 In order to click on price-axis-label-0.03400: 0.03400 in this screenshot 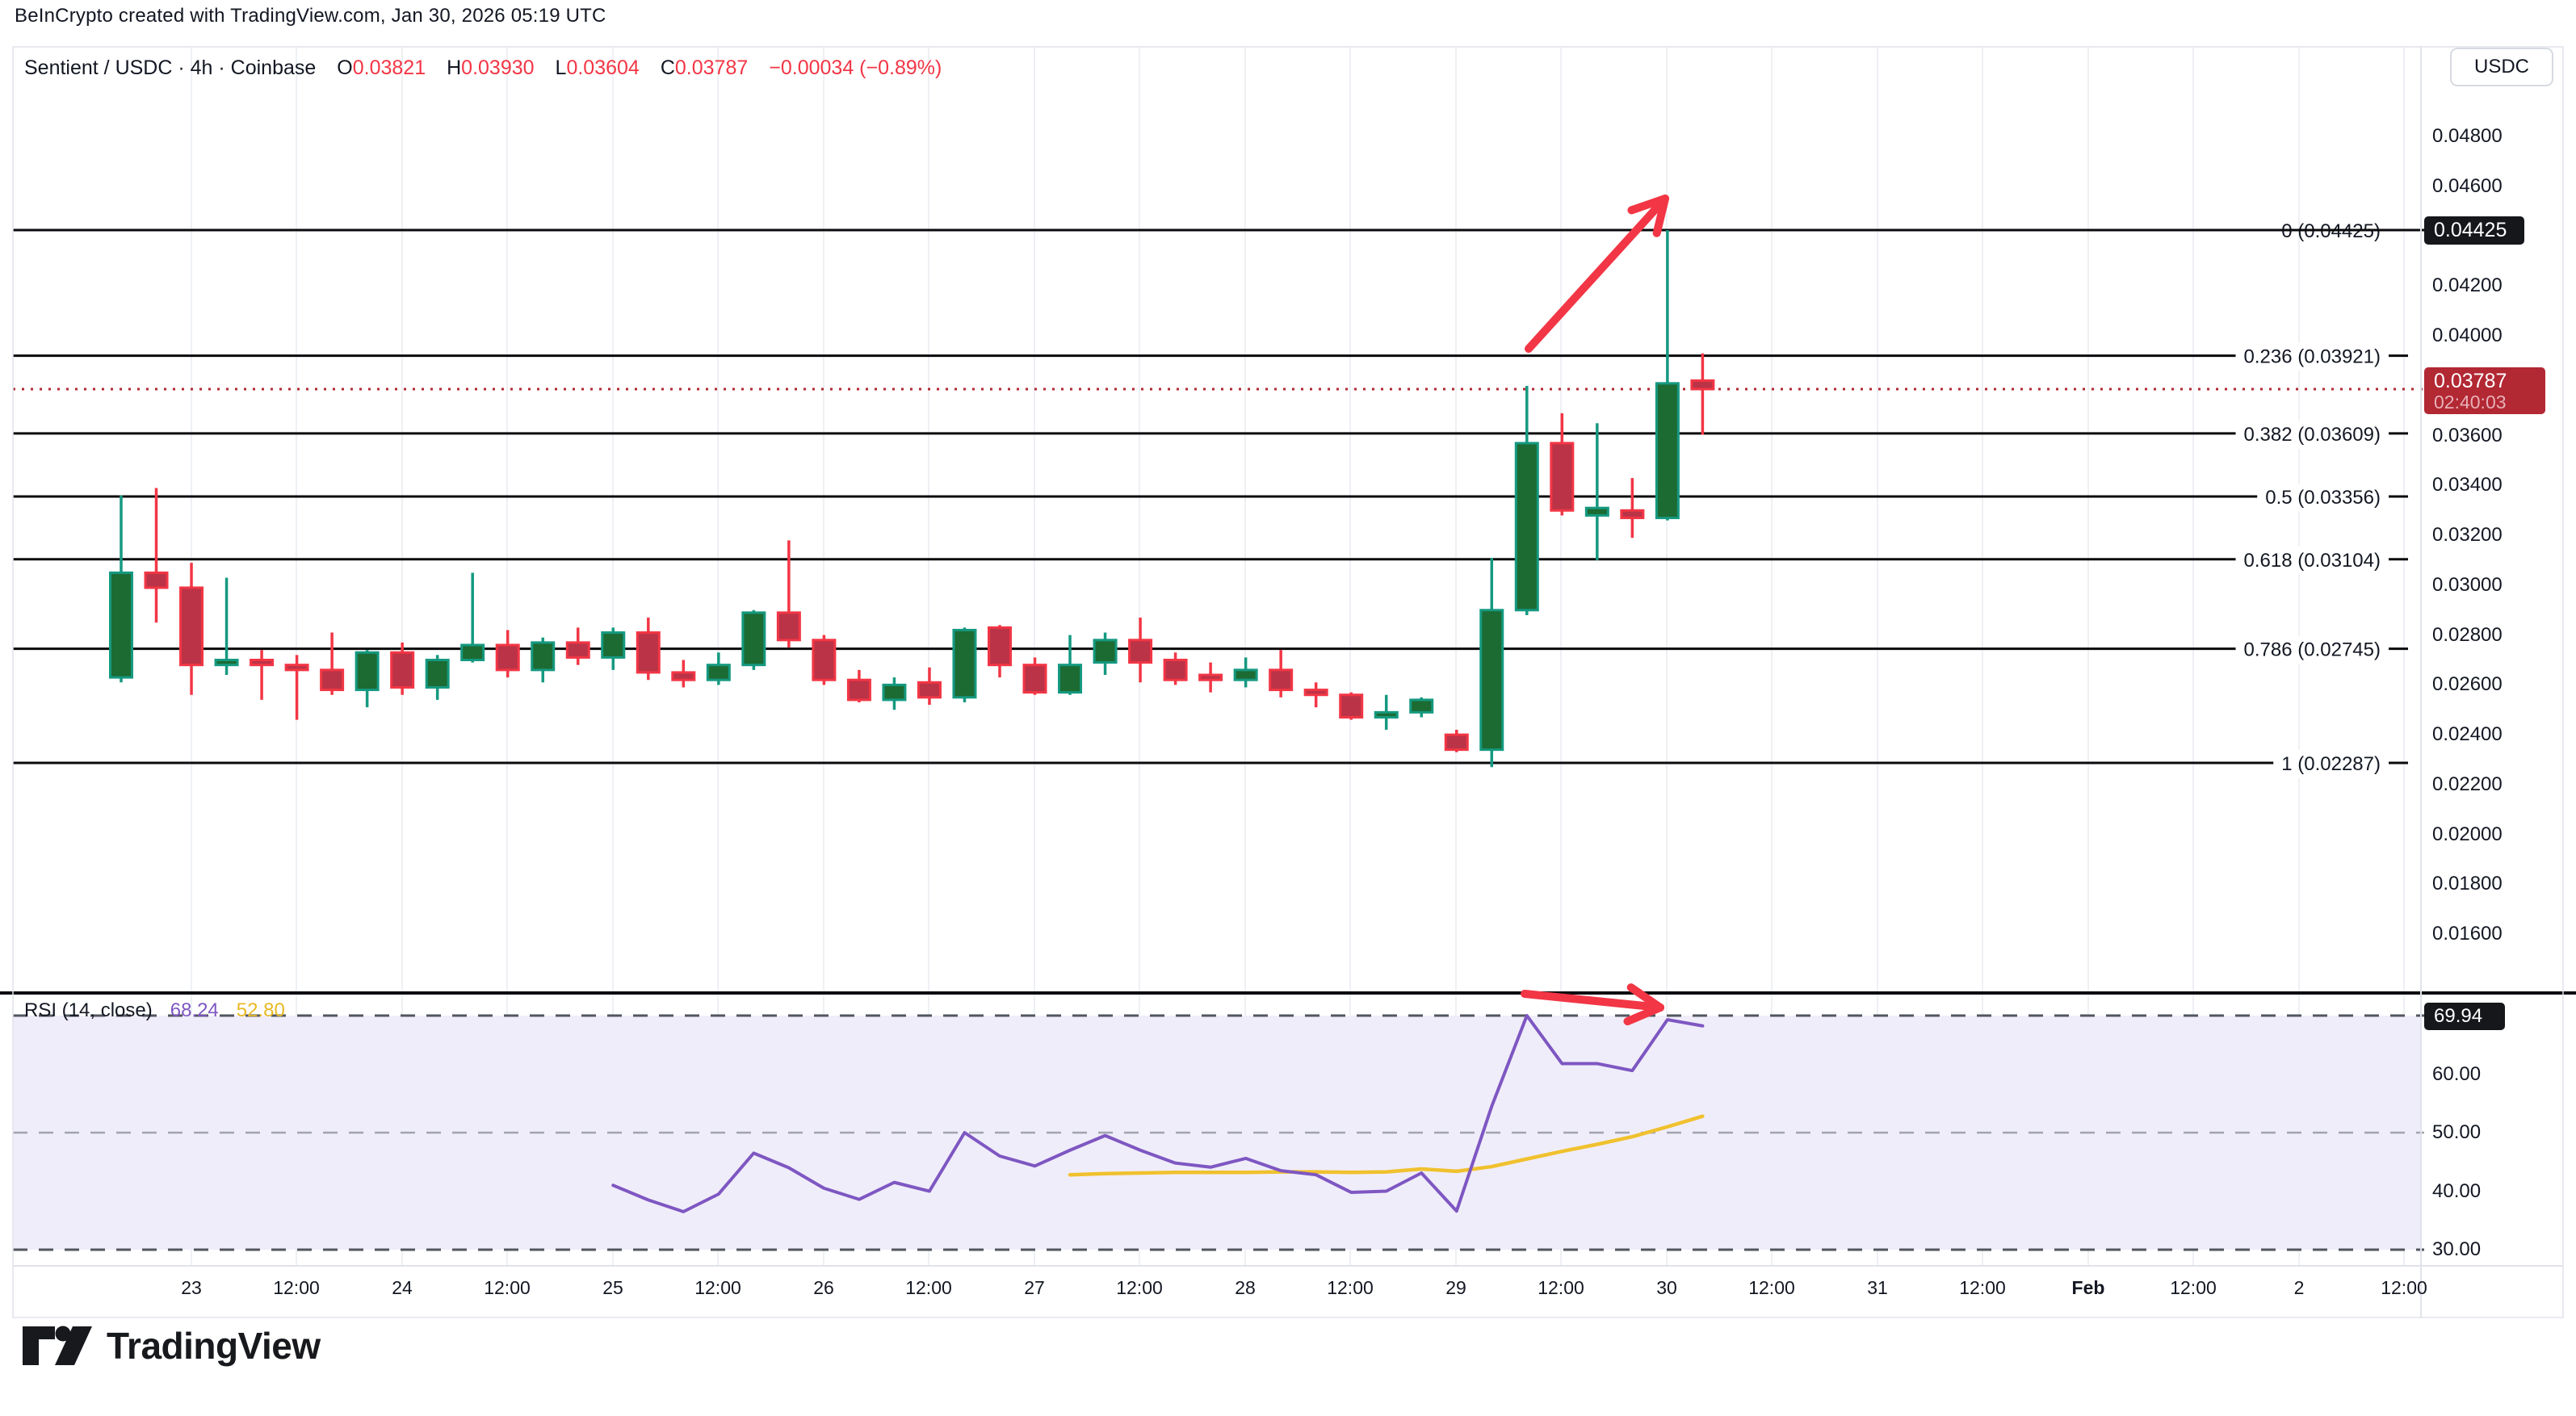, I will do `click(2467, 485)`.